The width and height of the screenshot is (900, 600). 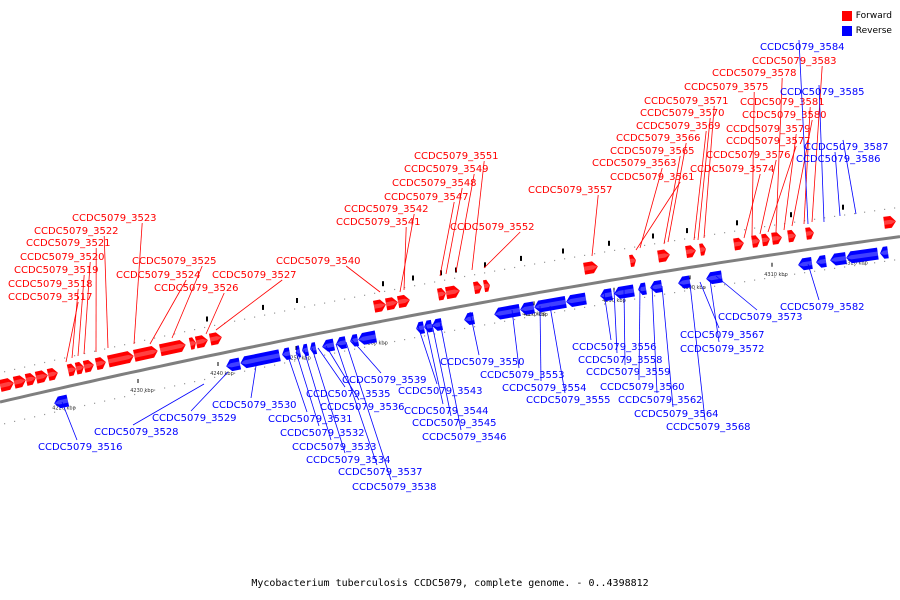 I want to click on gene-label: CCDC5079_3558, so click(x=620, y=360).